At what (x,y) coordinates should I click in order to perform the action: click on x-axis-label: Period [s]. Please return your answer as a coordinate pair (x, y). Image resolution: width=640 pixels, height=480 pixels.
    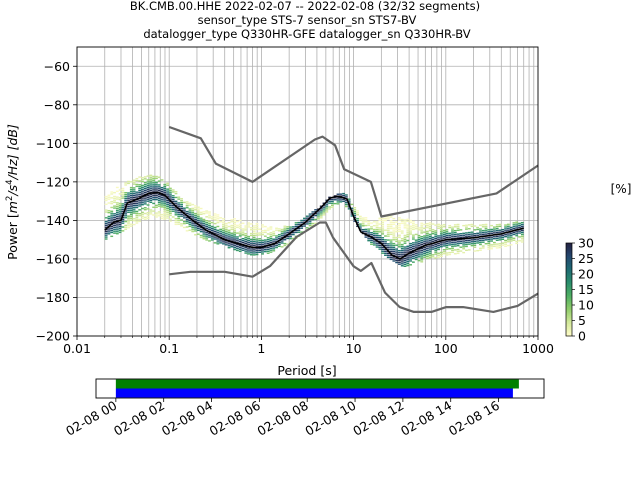
    Looking at the image, I should click on (306, 370).